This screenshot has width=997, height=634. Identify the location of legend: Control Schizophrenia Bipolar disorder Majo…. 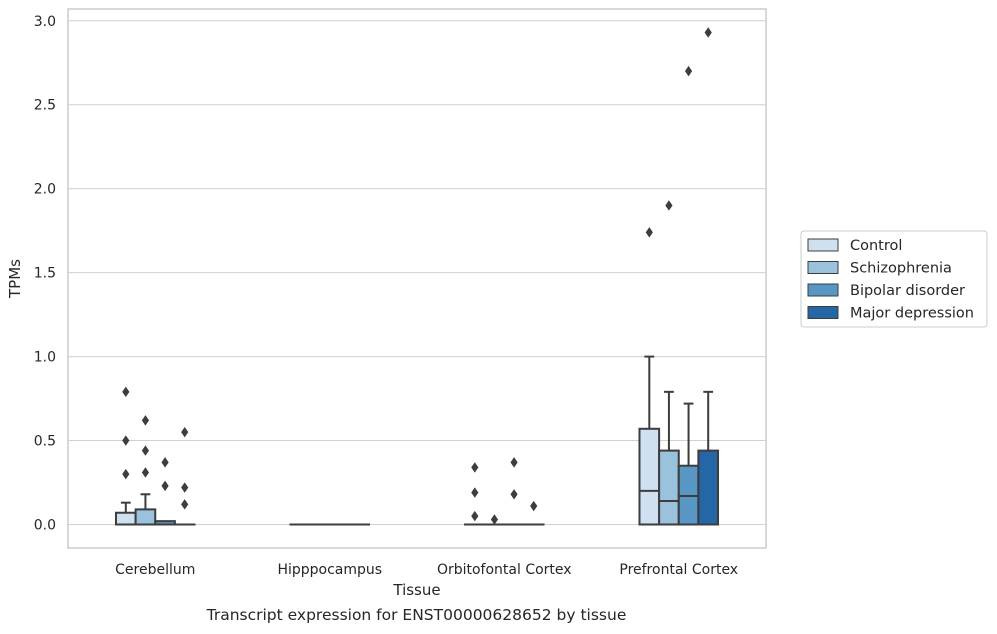
(894, 279).